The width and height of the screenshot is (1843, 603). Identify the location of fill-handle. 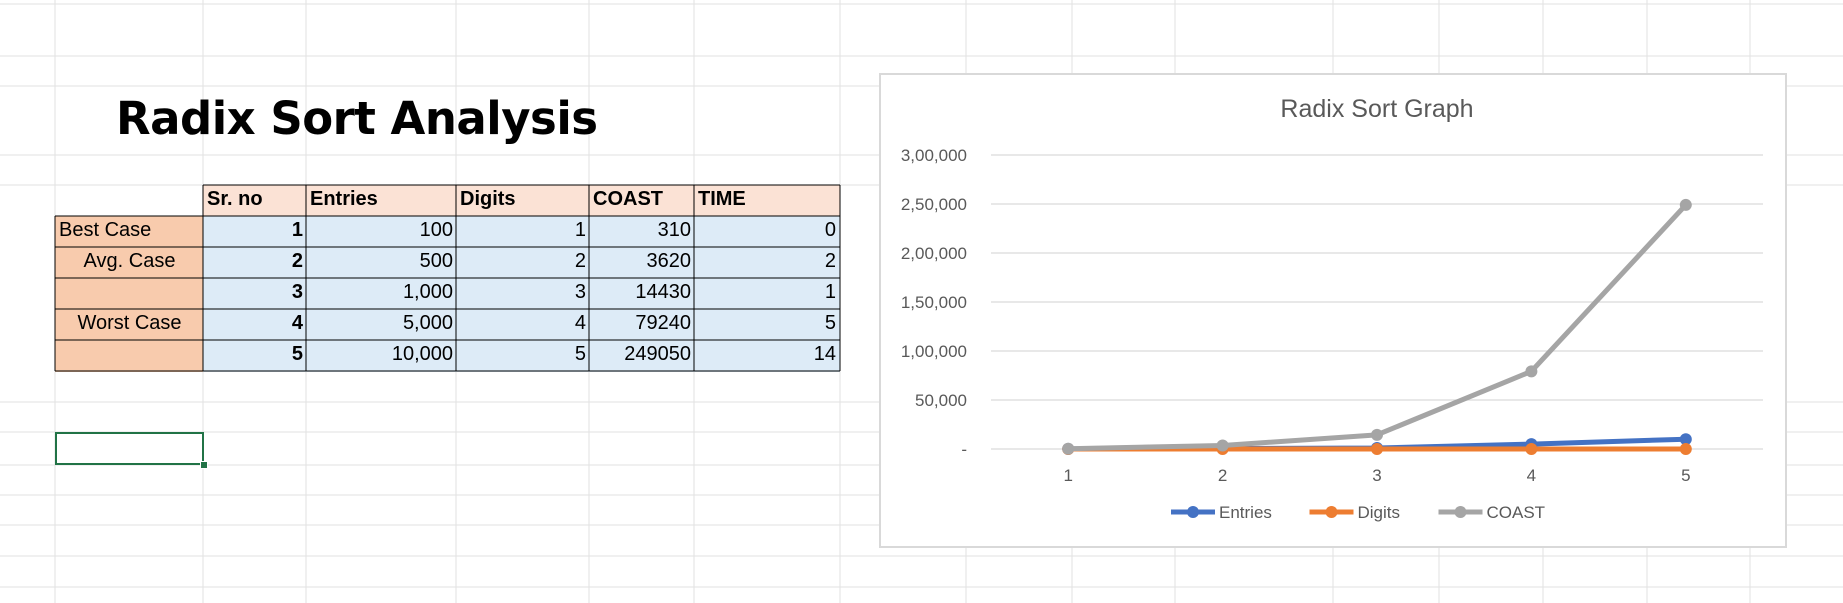
(204, 465).